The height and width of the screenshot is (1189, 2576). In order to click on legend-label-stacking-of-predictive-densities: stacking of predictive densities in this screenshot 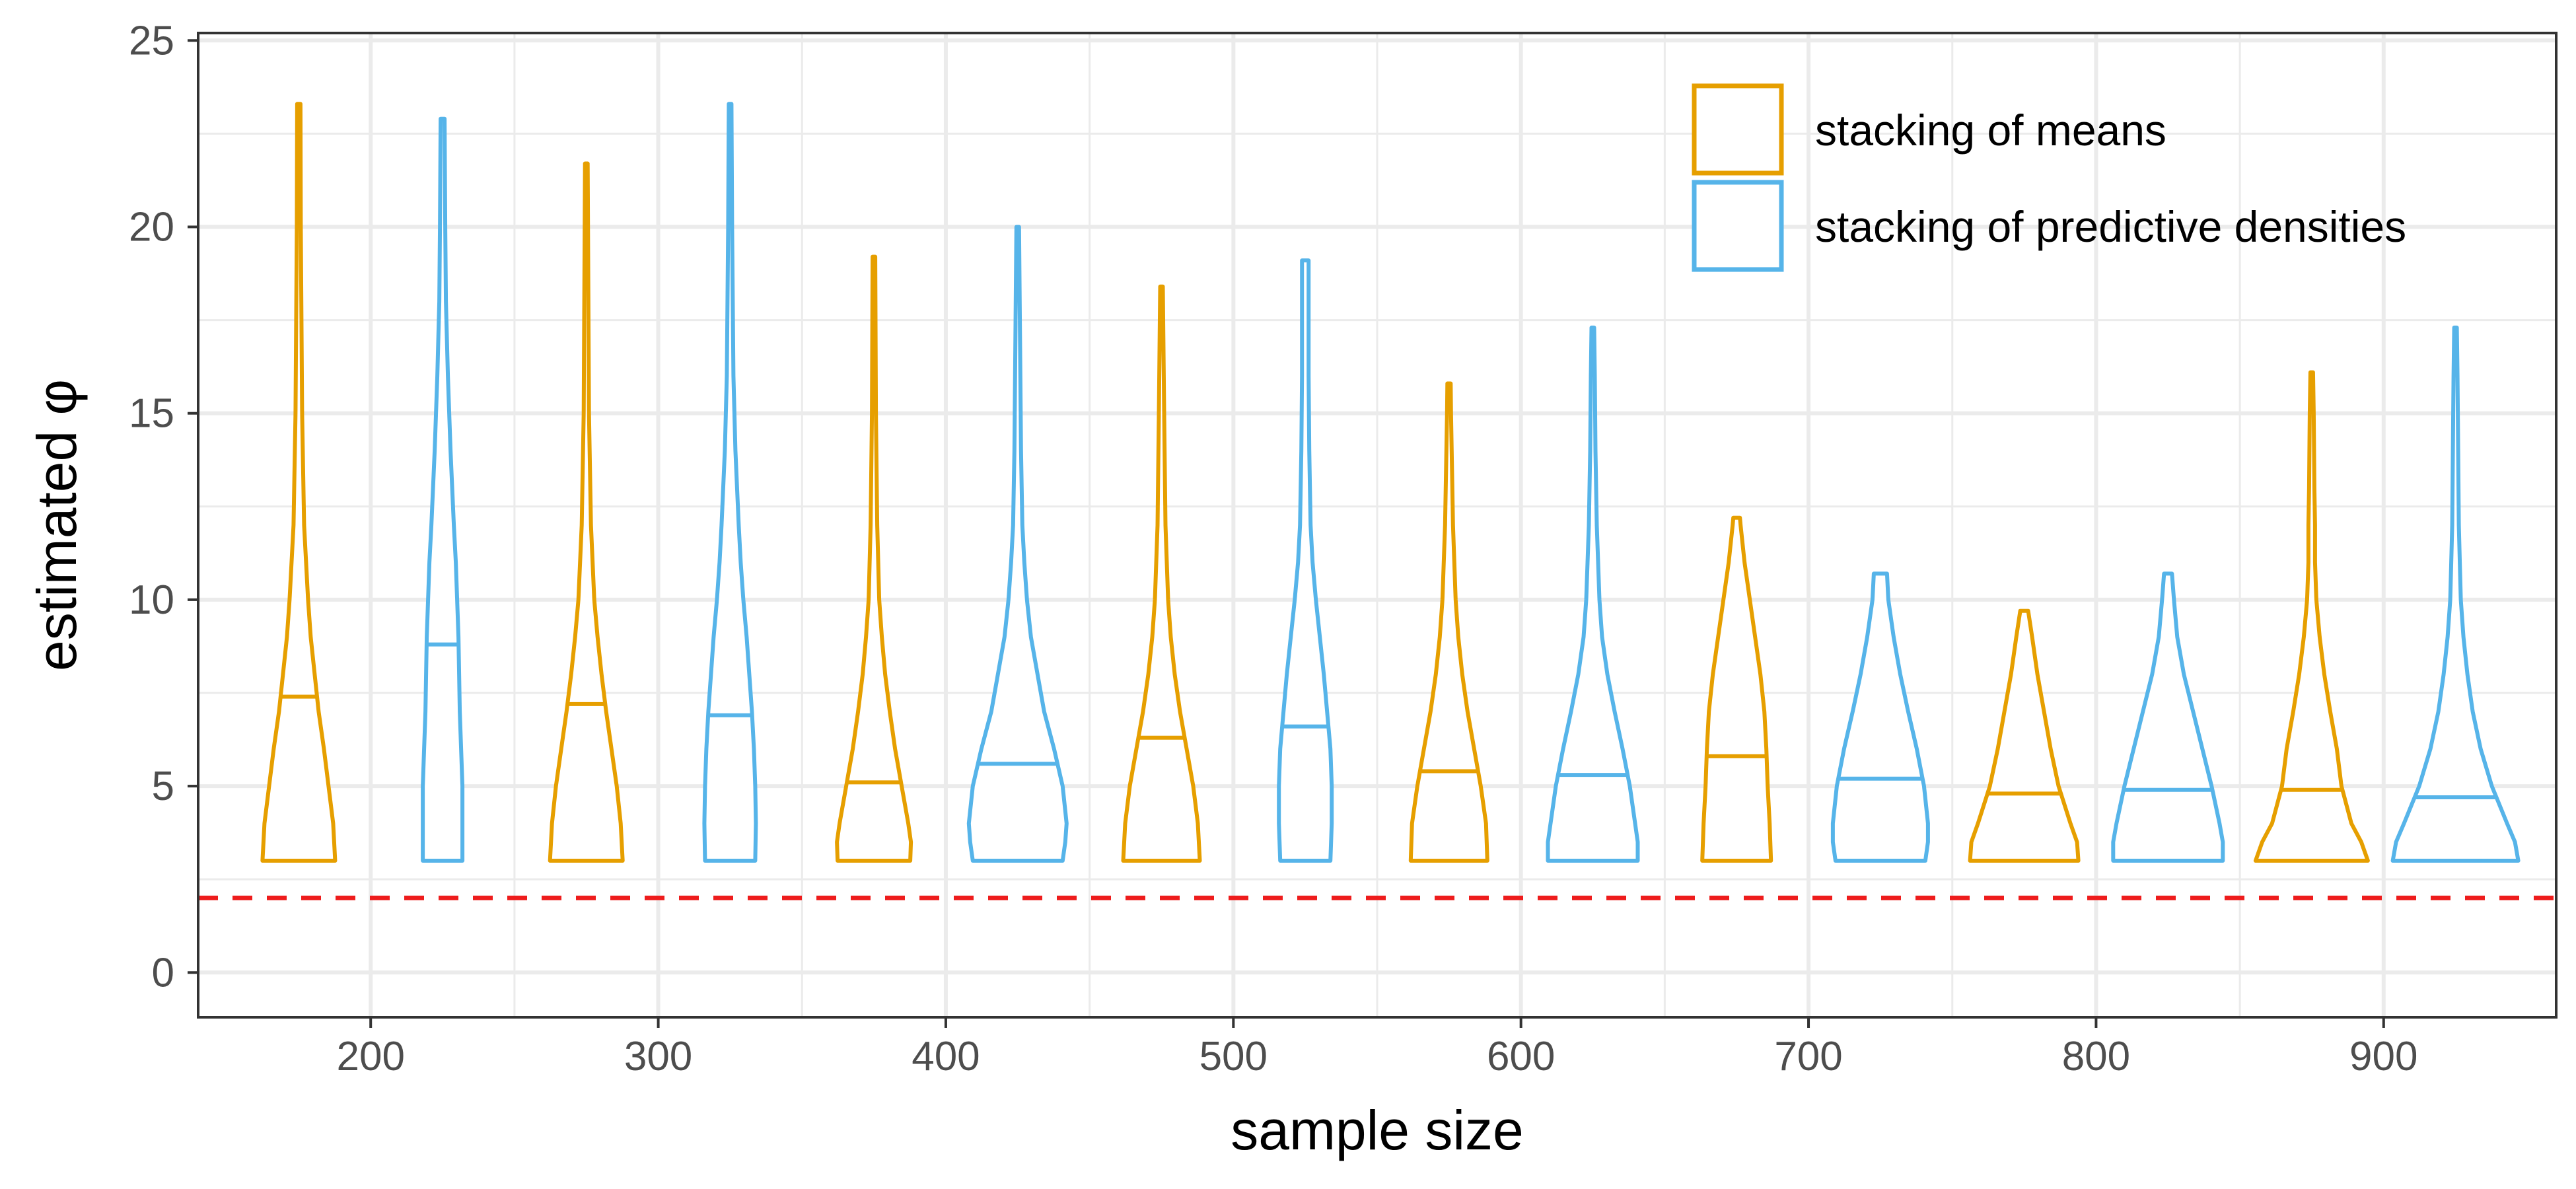, I will do `click(2111, 226)`.